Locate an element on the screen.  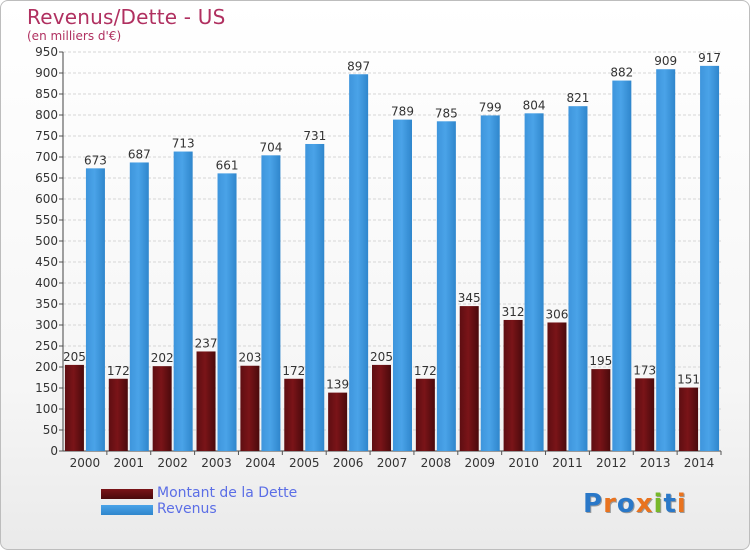
chart-subtitle: (en milliers d'€) is located at coordinates (74, 36).